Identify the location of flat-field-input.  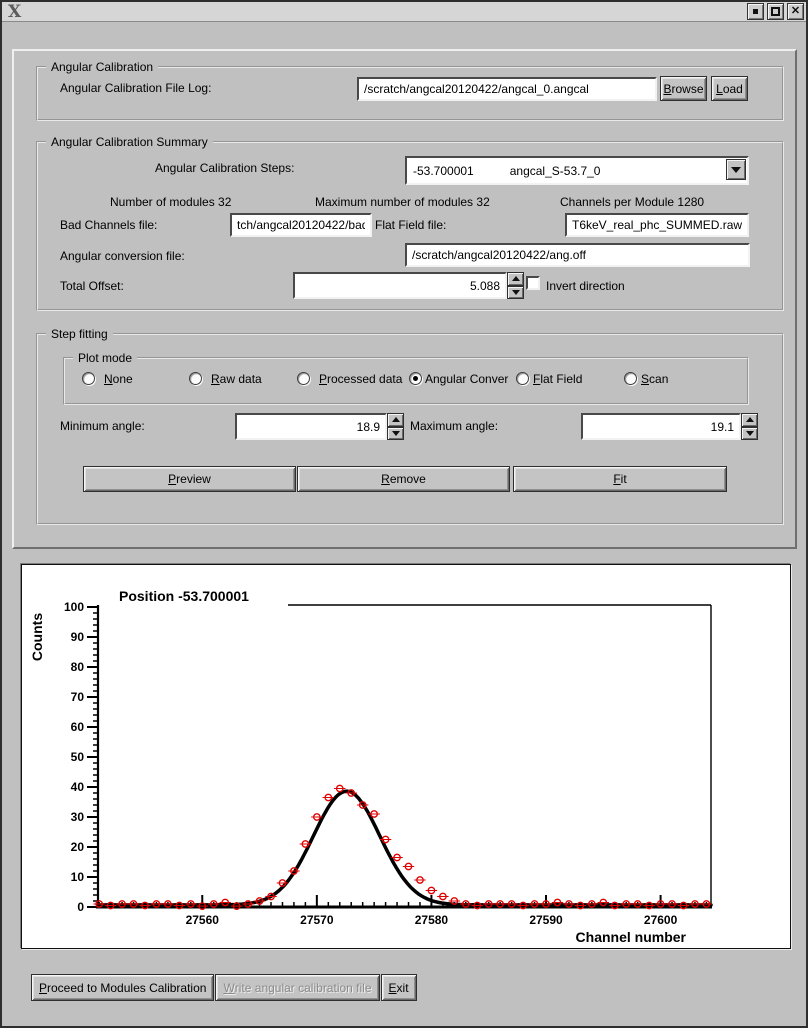
(657, 225).